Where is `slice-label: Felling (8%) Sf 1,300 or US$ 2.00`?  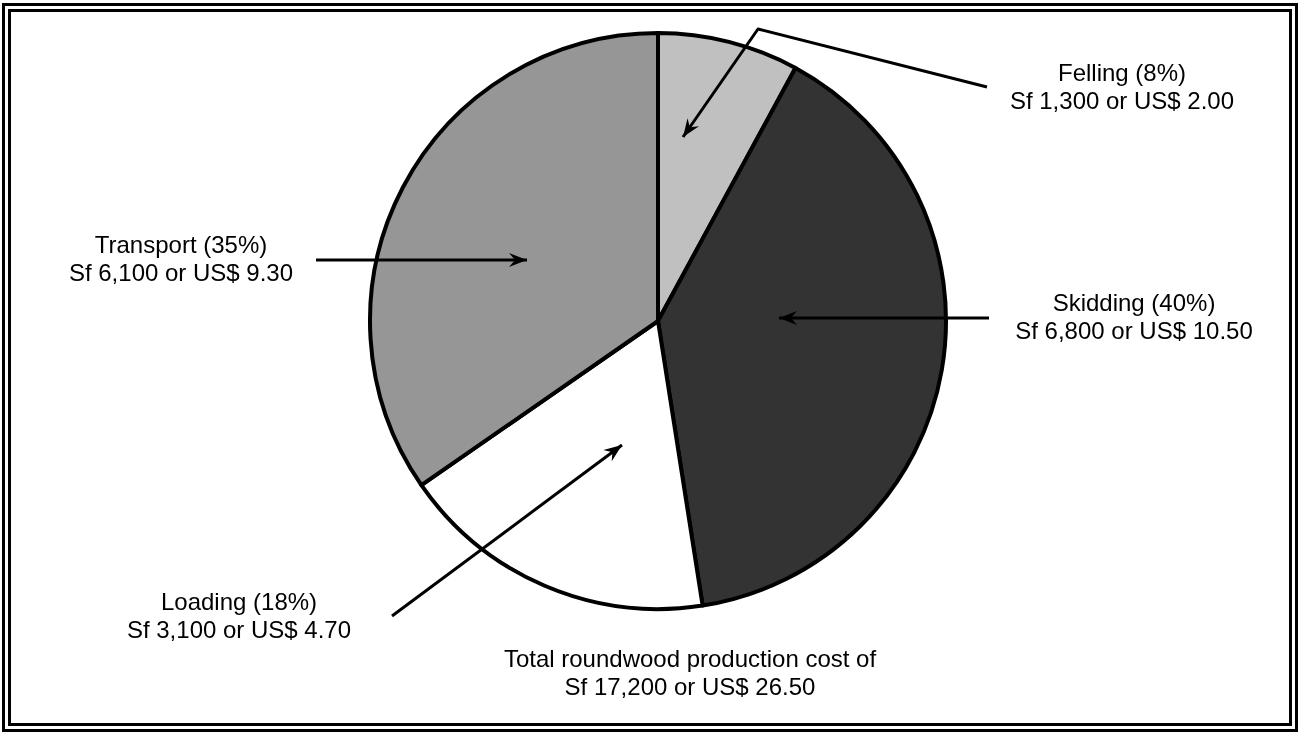
slice-label: Felling (8%) Sf 1,300 or US$ 2.00 is located at coordinates (1122, 86).